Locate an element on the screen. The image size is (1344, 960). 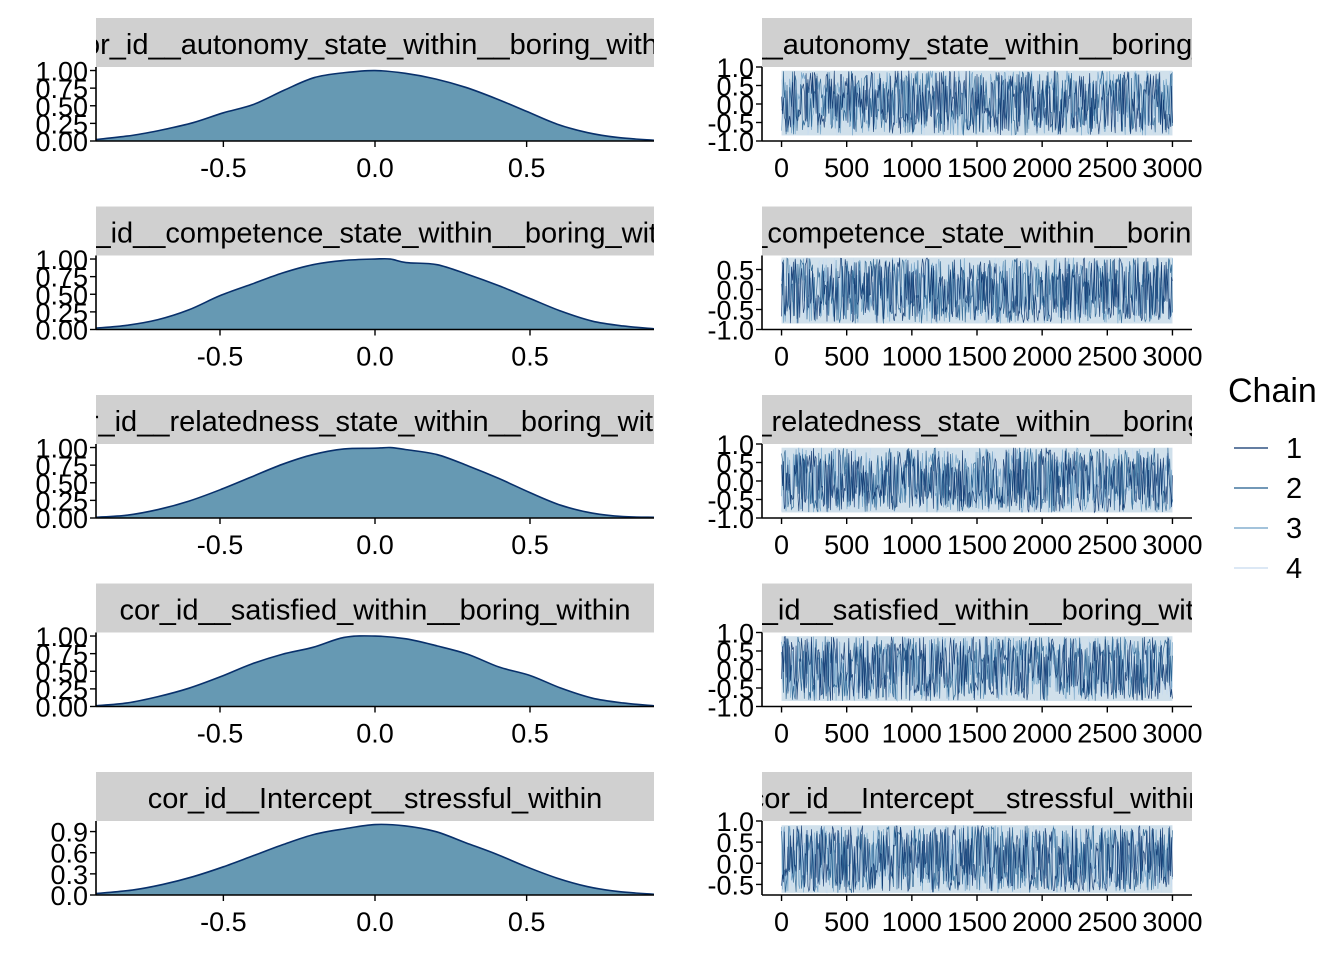
legend-entry-2: 2 is located at coordinates (1268, 489).